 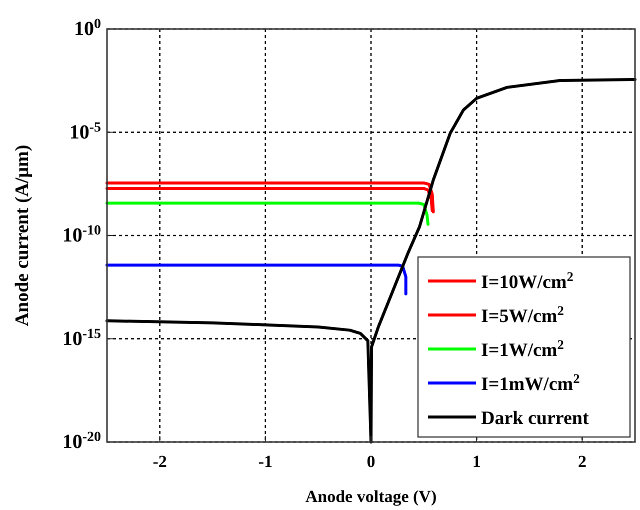 What do you see at coordinates (530, 382) in the screenshot?
I see `legend-label: I=1mW/cm$^{2}$` at bounding box center [530, 382].